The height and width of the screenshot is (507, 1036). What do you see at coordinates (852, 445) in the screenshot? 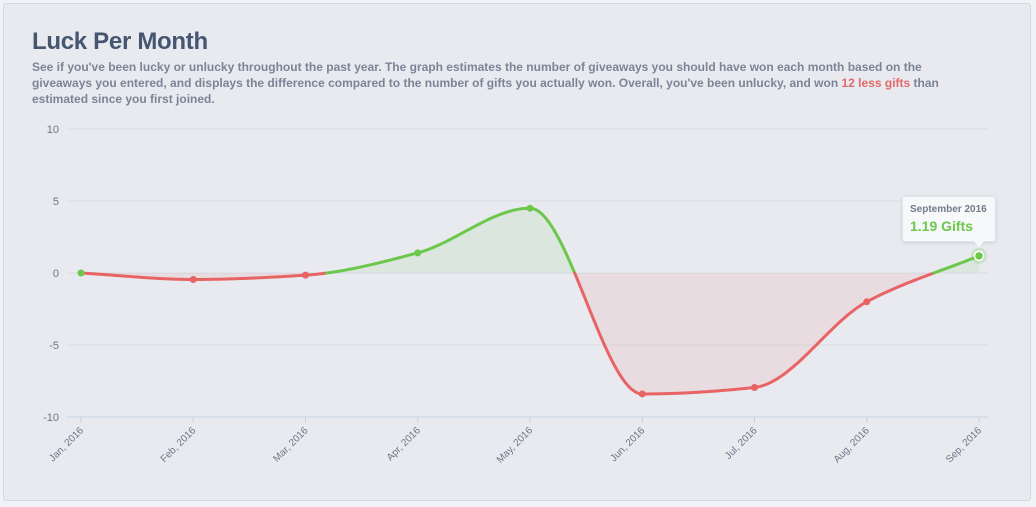
I see `x-tick-label: Aug, 2016` at bounding box center [852, 445].